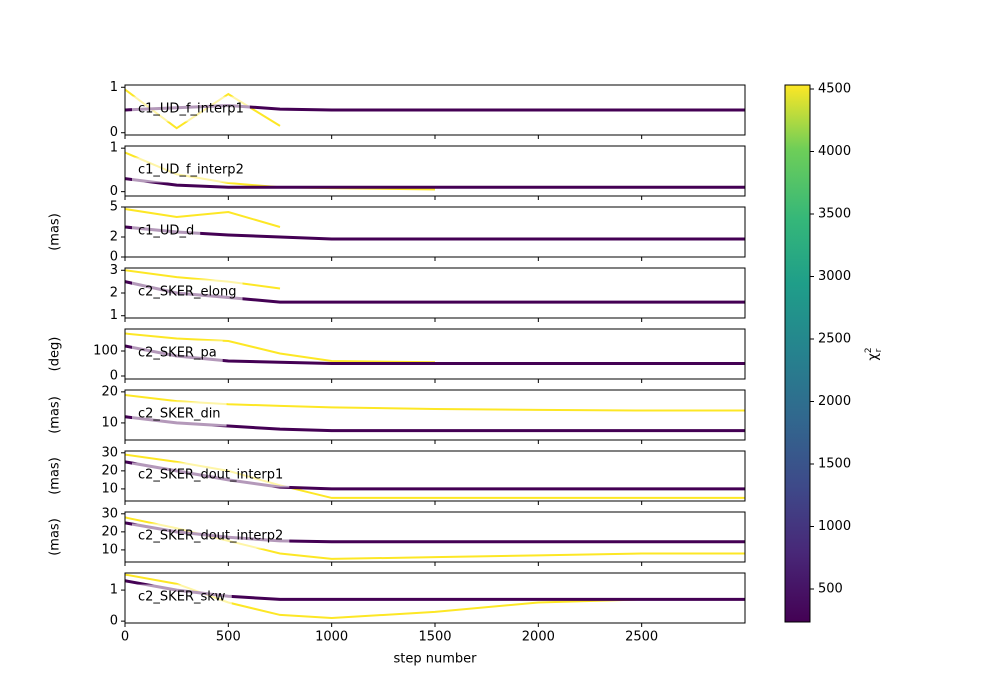  Describe the element at coordinates (830, 589) in the screenshot. I see `colorbar-tick-label: 500` at that location.